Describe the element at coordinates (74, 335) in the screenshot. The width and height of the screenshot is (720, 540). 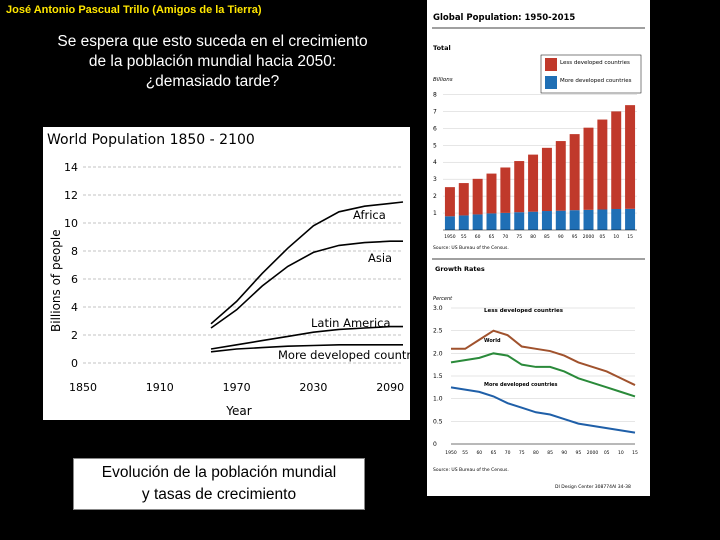
I see `y-tick-label: 2` at that location.